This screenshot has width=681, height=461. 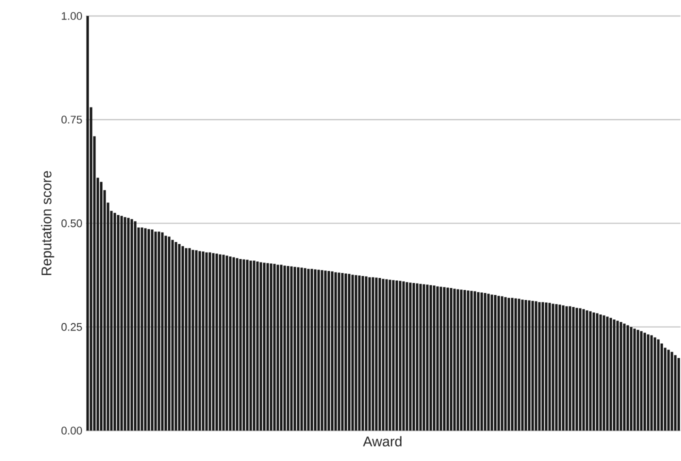 What do you see at coordinates (382, 441) in the screenshot?
I see `x-axis-title: Award` at bounding box center [382, 441].